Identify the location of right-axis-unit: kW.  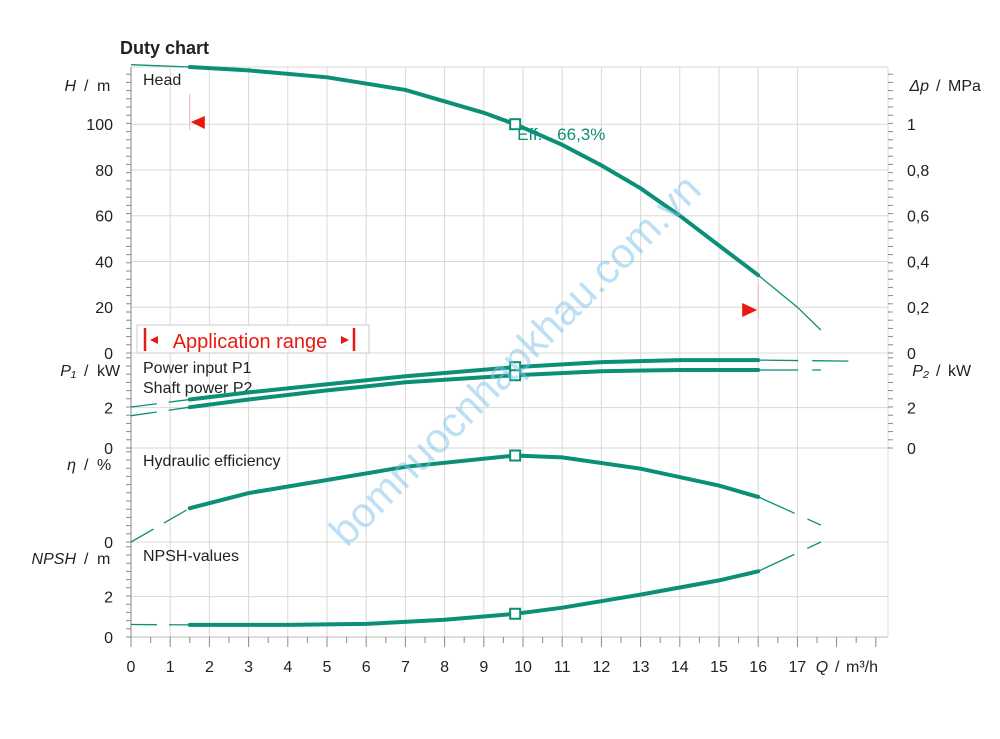
(960, 371).